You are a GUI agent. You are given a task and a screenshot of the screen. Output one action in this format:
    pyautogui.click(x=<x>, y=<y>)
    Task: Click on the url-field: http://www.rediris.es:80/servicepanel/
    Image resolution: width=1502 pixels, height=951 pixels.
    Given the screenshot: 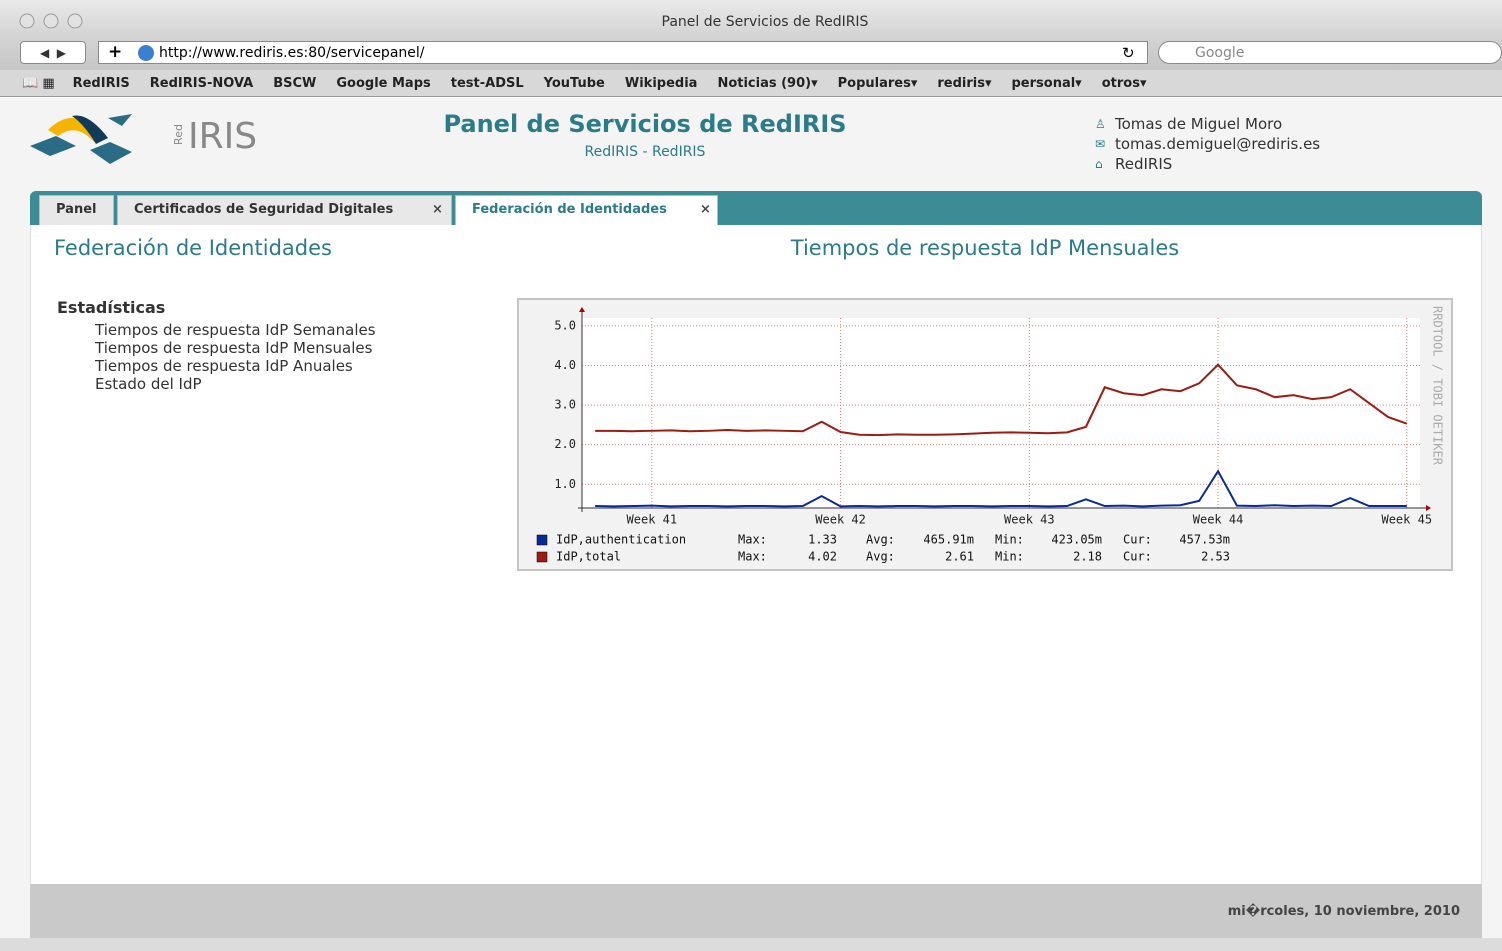 What is the action you would take?
    pyautogui.click(x=623, y=52)
    